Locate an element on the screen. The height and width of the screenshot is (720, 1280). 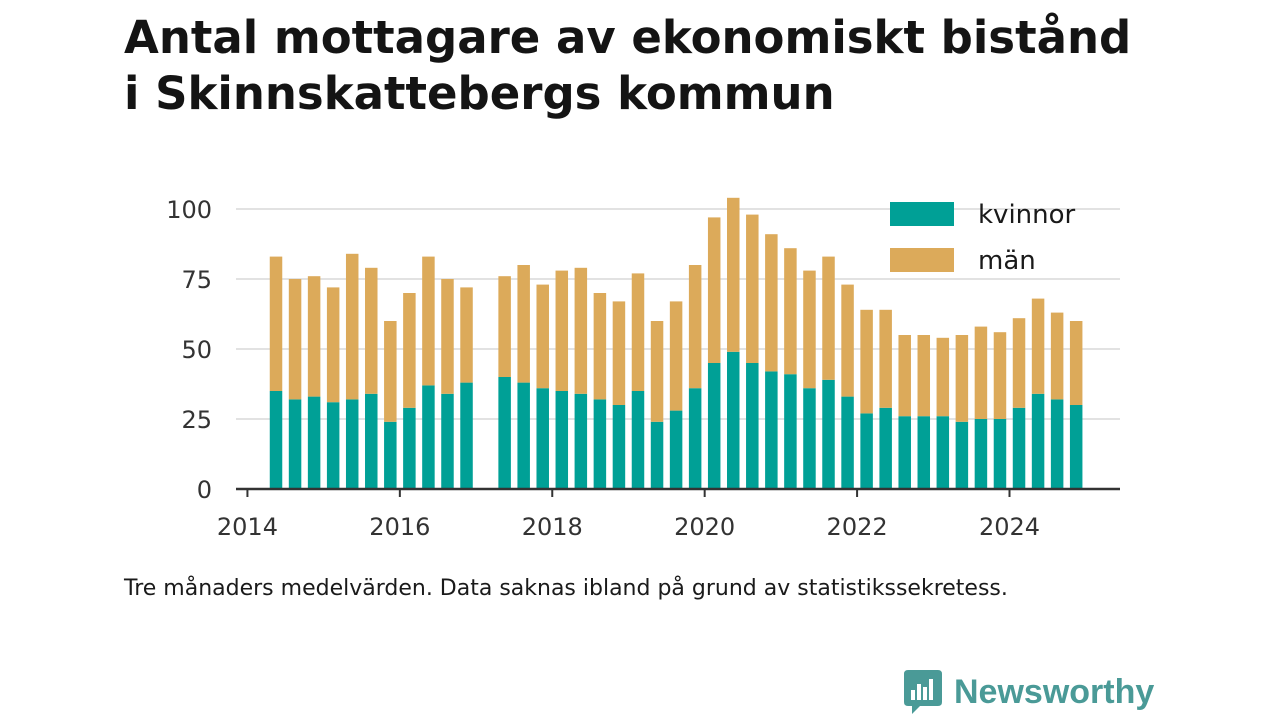
x-tick-label: 2024 is located at coordinates (1009, 527).